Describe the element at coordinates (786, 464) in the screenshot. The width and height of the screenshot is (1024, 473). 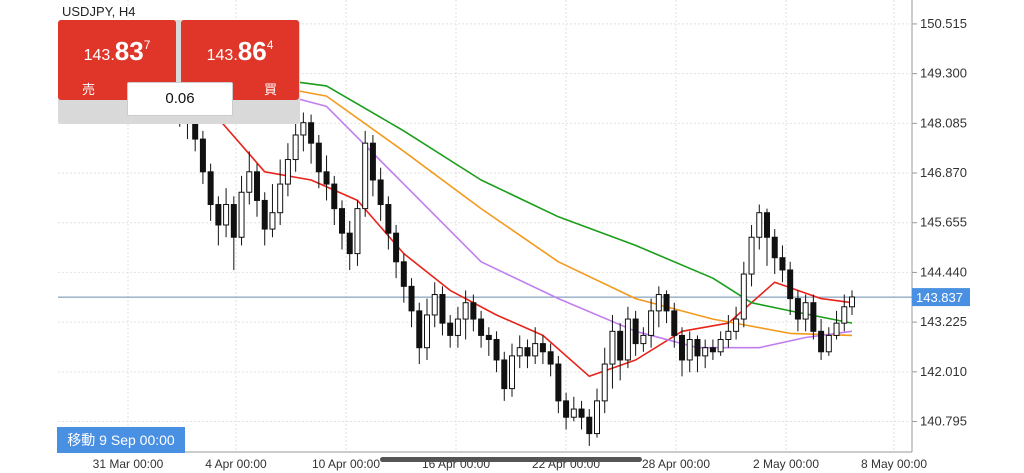
I see `x-tick-label: 2 May 00:00` at that location.